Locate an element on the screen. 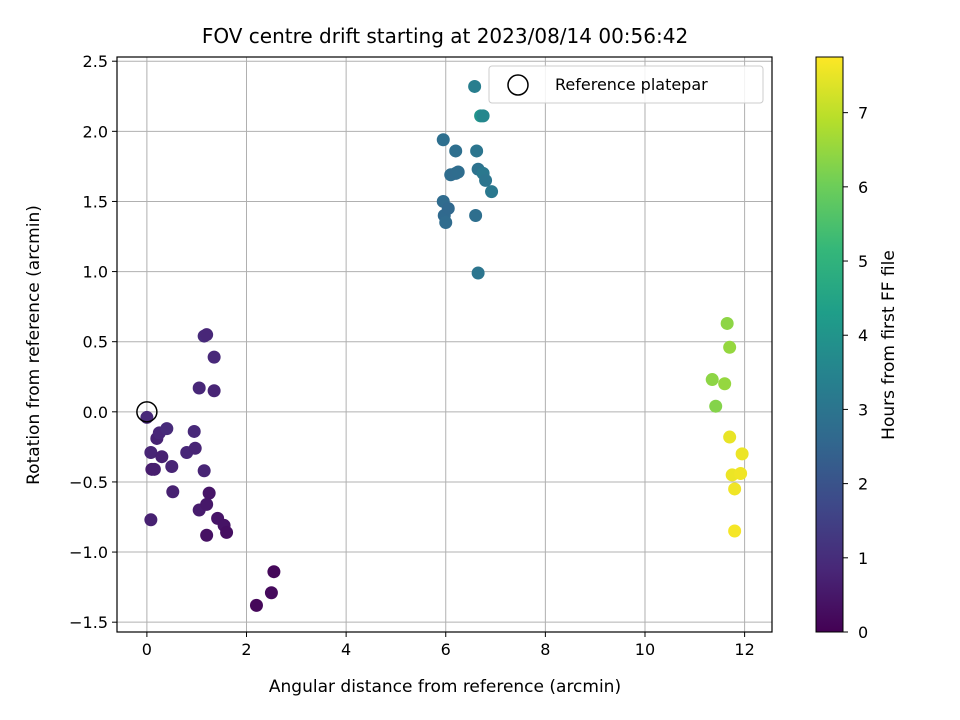 The image size is (960, 720). legend: Reference platepar is located at coordinates (626, 84).